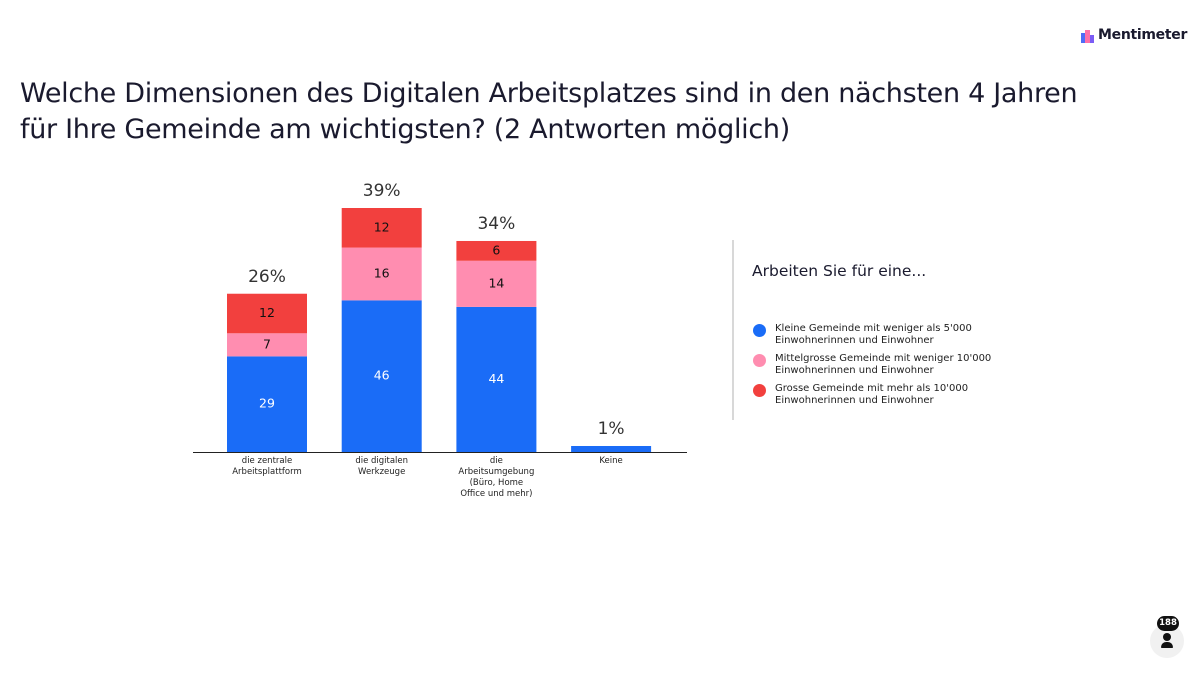 The width and height of the screenshot is (1200, 675). Describe the element at coordinates (1167, 645) in the screenshot. I see `person-icon-body` at that location.